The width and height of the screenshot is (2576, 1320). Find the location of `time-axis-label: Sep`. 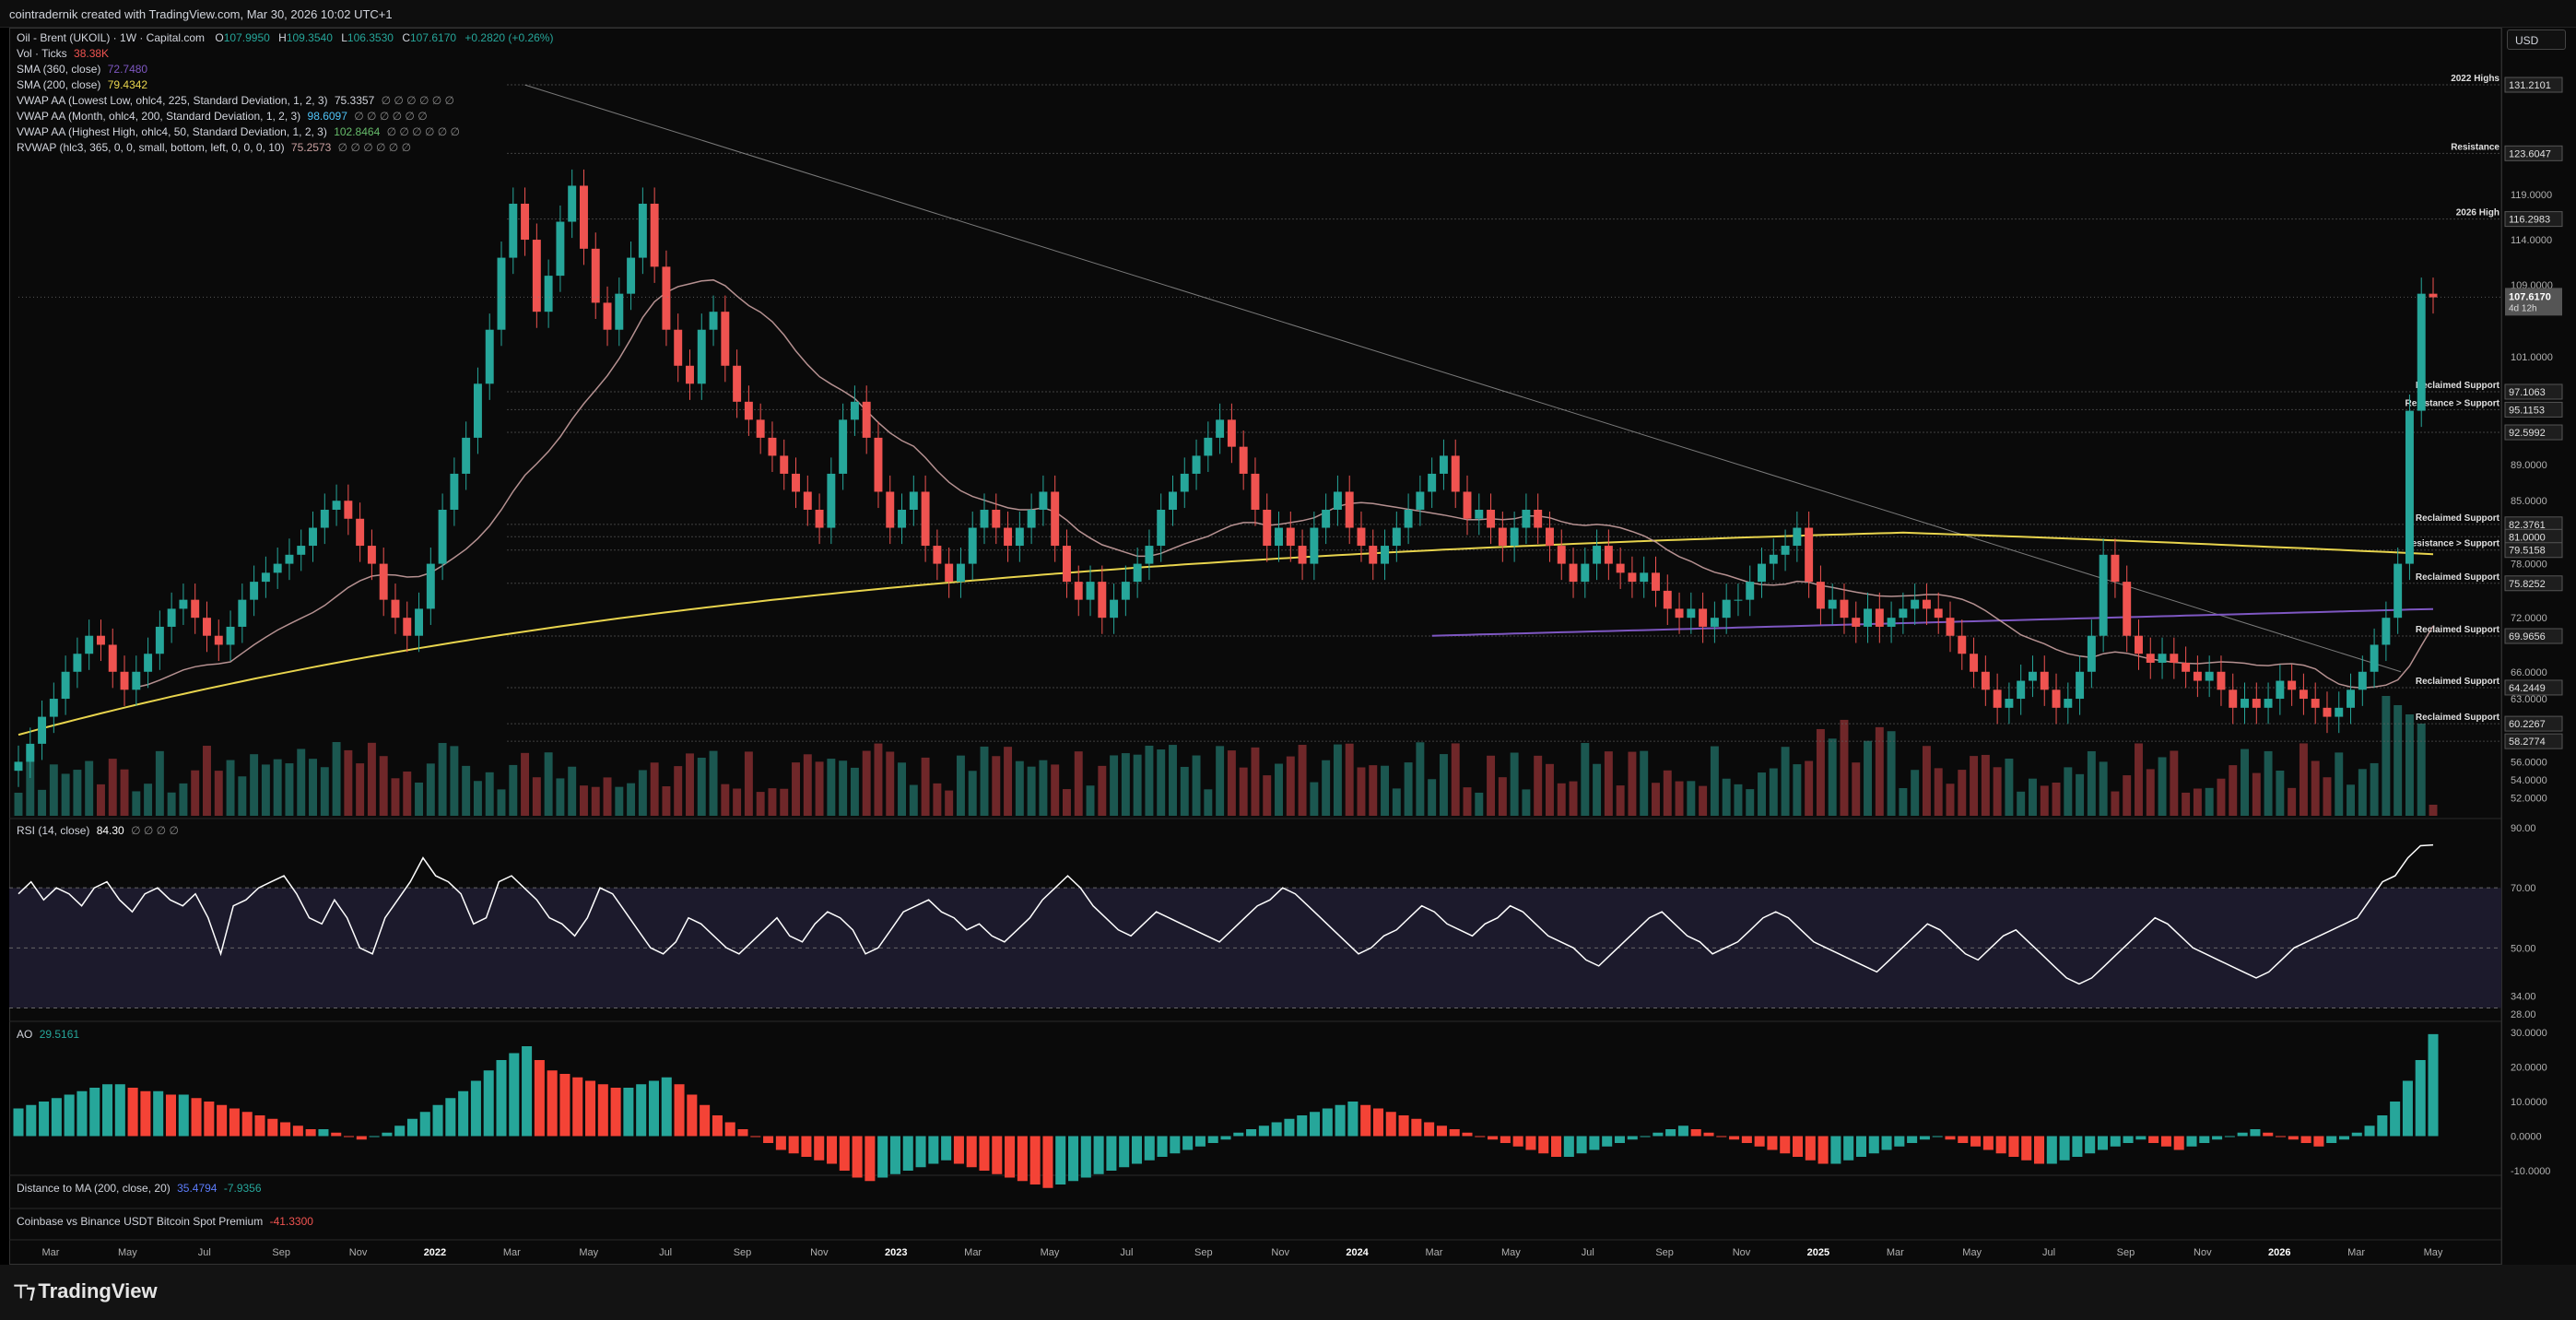

time-axis-label: Sep is located at coordinates (1203, 1253).